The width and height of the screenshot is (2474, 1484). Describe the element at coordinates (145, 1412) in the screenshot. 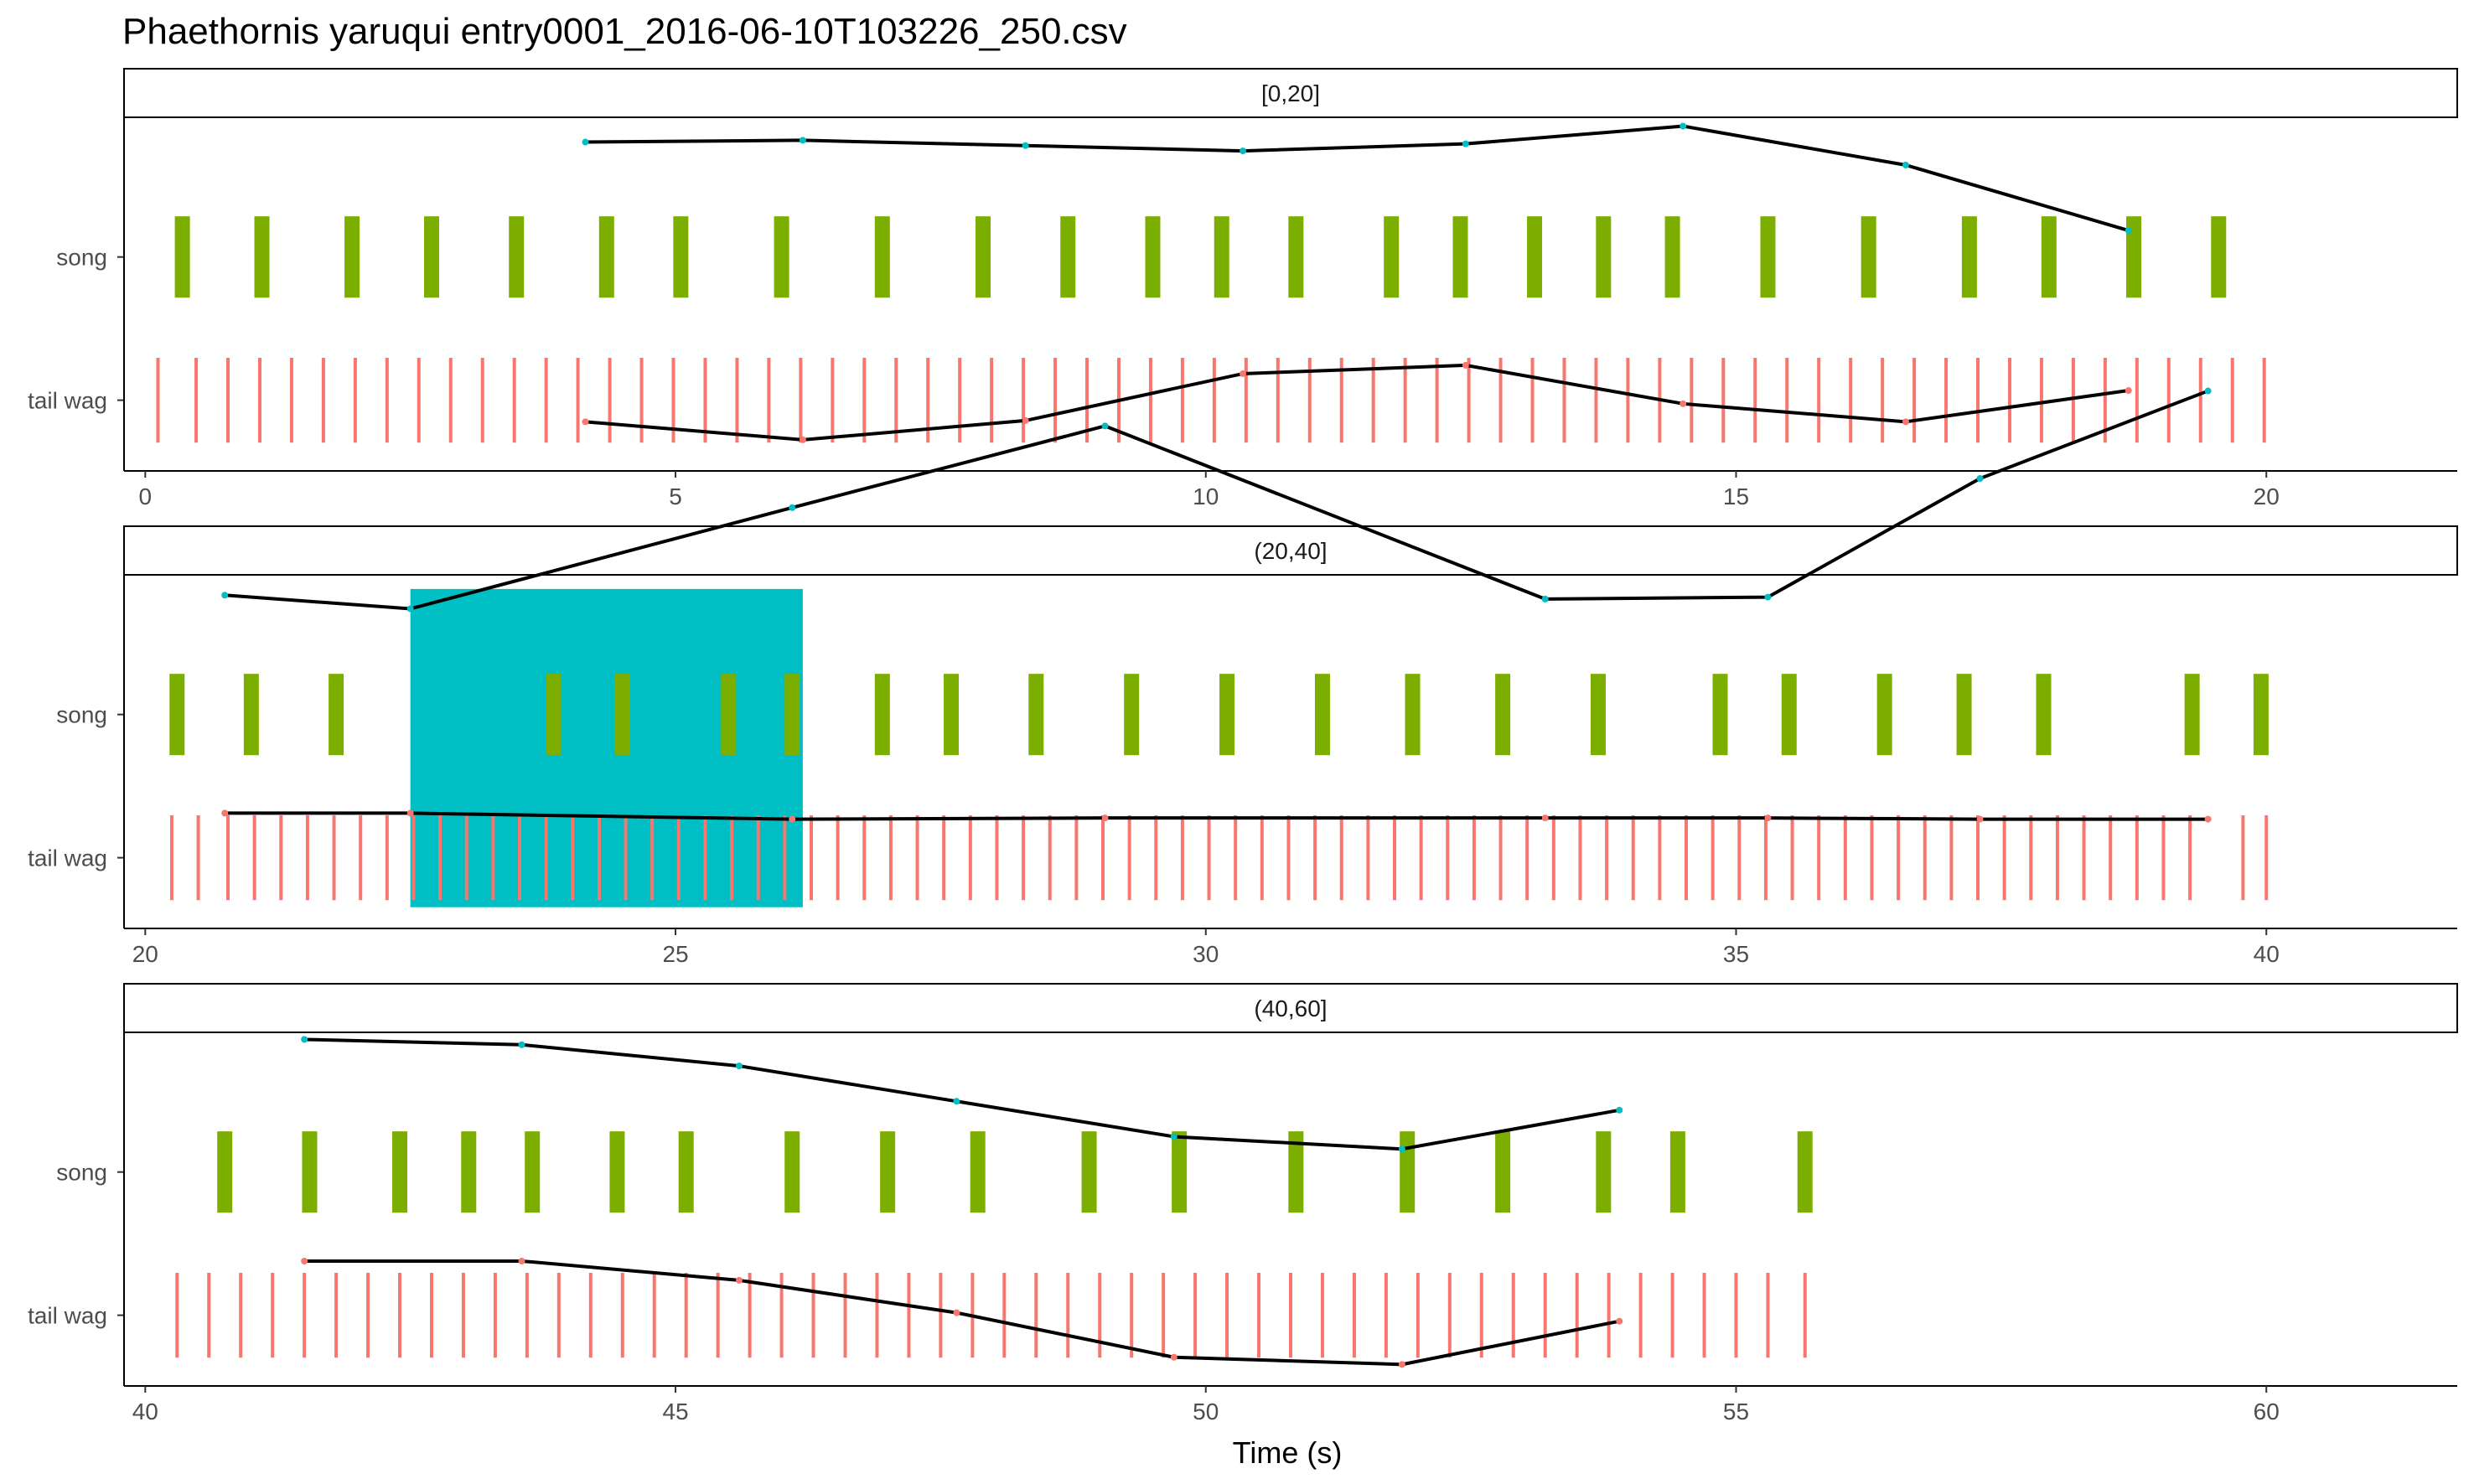

I see `x-tick-label: 40` at that location.